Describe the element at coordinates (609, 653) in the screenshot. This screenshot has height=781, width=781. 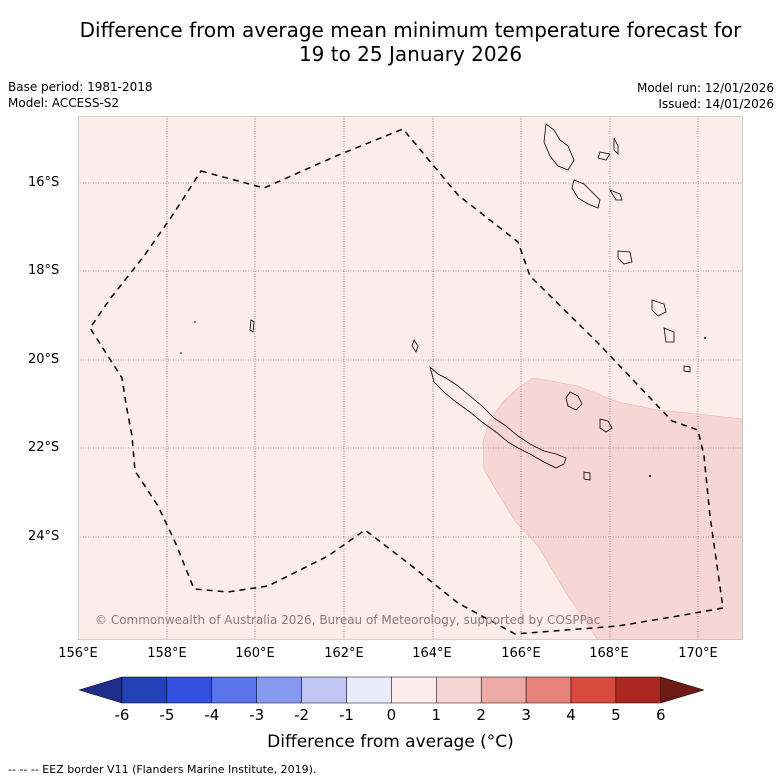
I see `lon-label: 168°E` at that location.